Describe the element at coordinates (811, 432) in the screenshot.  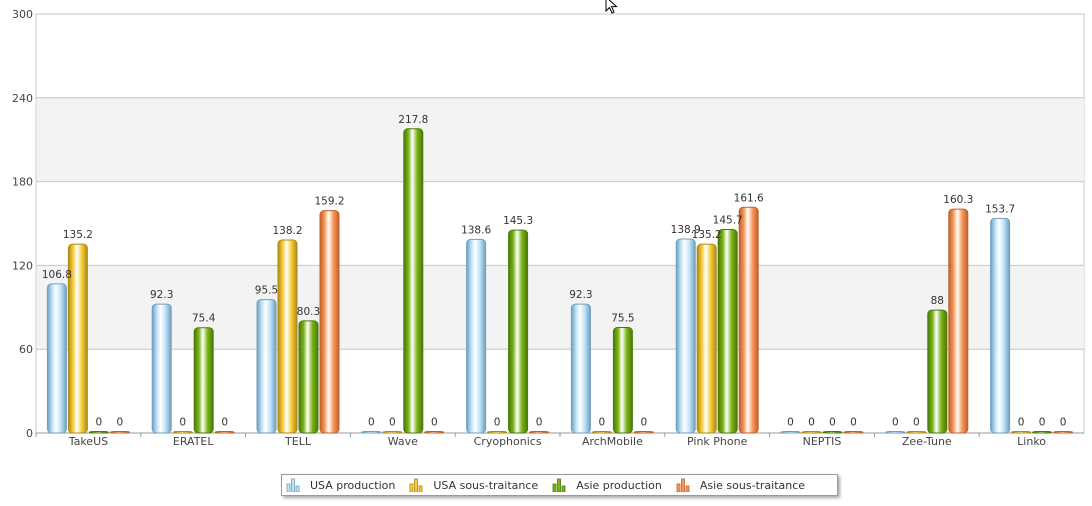
I see `bar-usa-sous-traitance-neptis` at that location.